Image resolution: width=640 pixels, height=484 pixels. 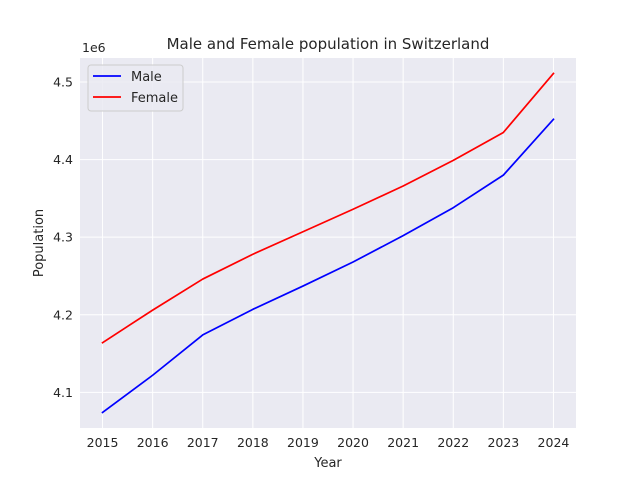 What do you see at coordinates (328, 442) in the screenshot?
I see `x-tick-labels: 2015 2016 2017 2018 2019 2020 2021 2022 2023 2024` at bounding box center [328, 442].